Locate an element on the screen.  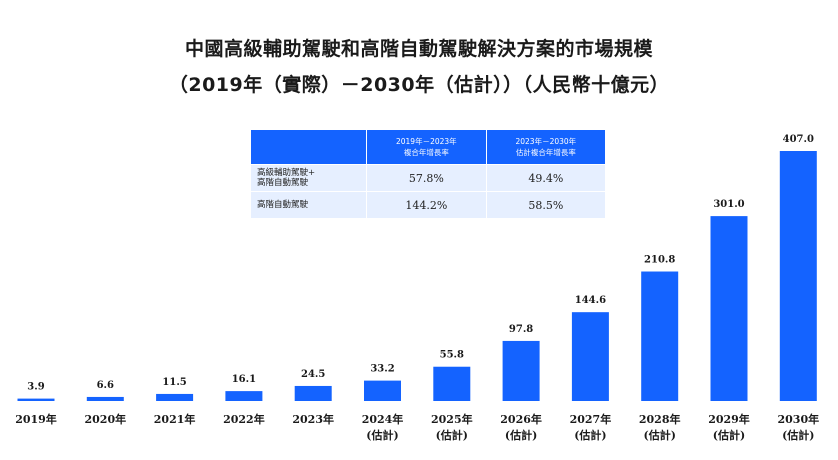
chart-subtitle: （2019年（實際）－2030年（估計））（人民幣十億元） is located at coordinates (419, 85).